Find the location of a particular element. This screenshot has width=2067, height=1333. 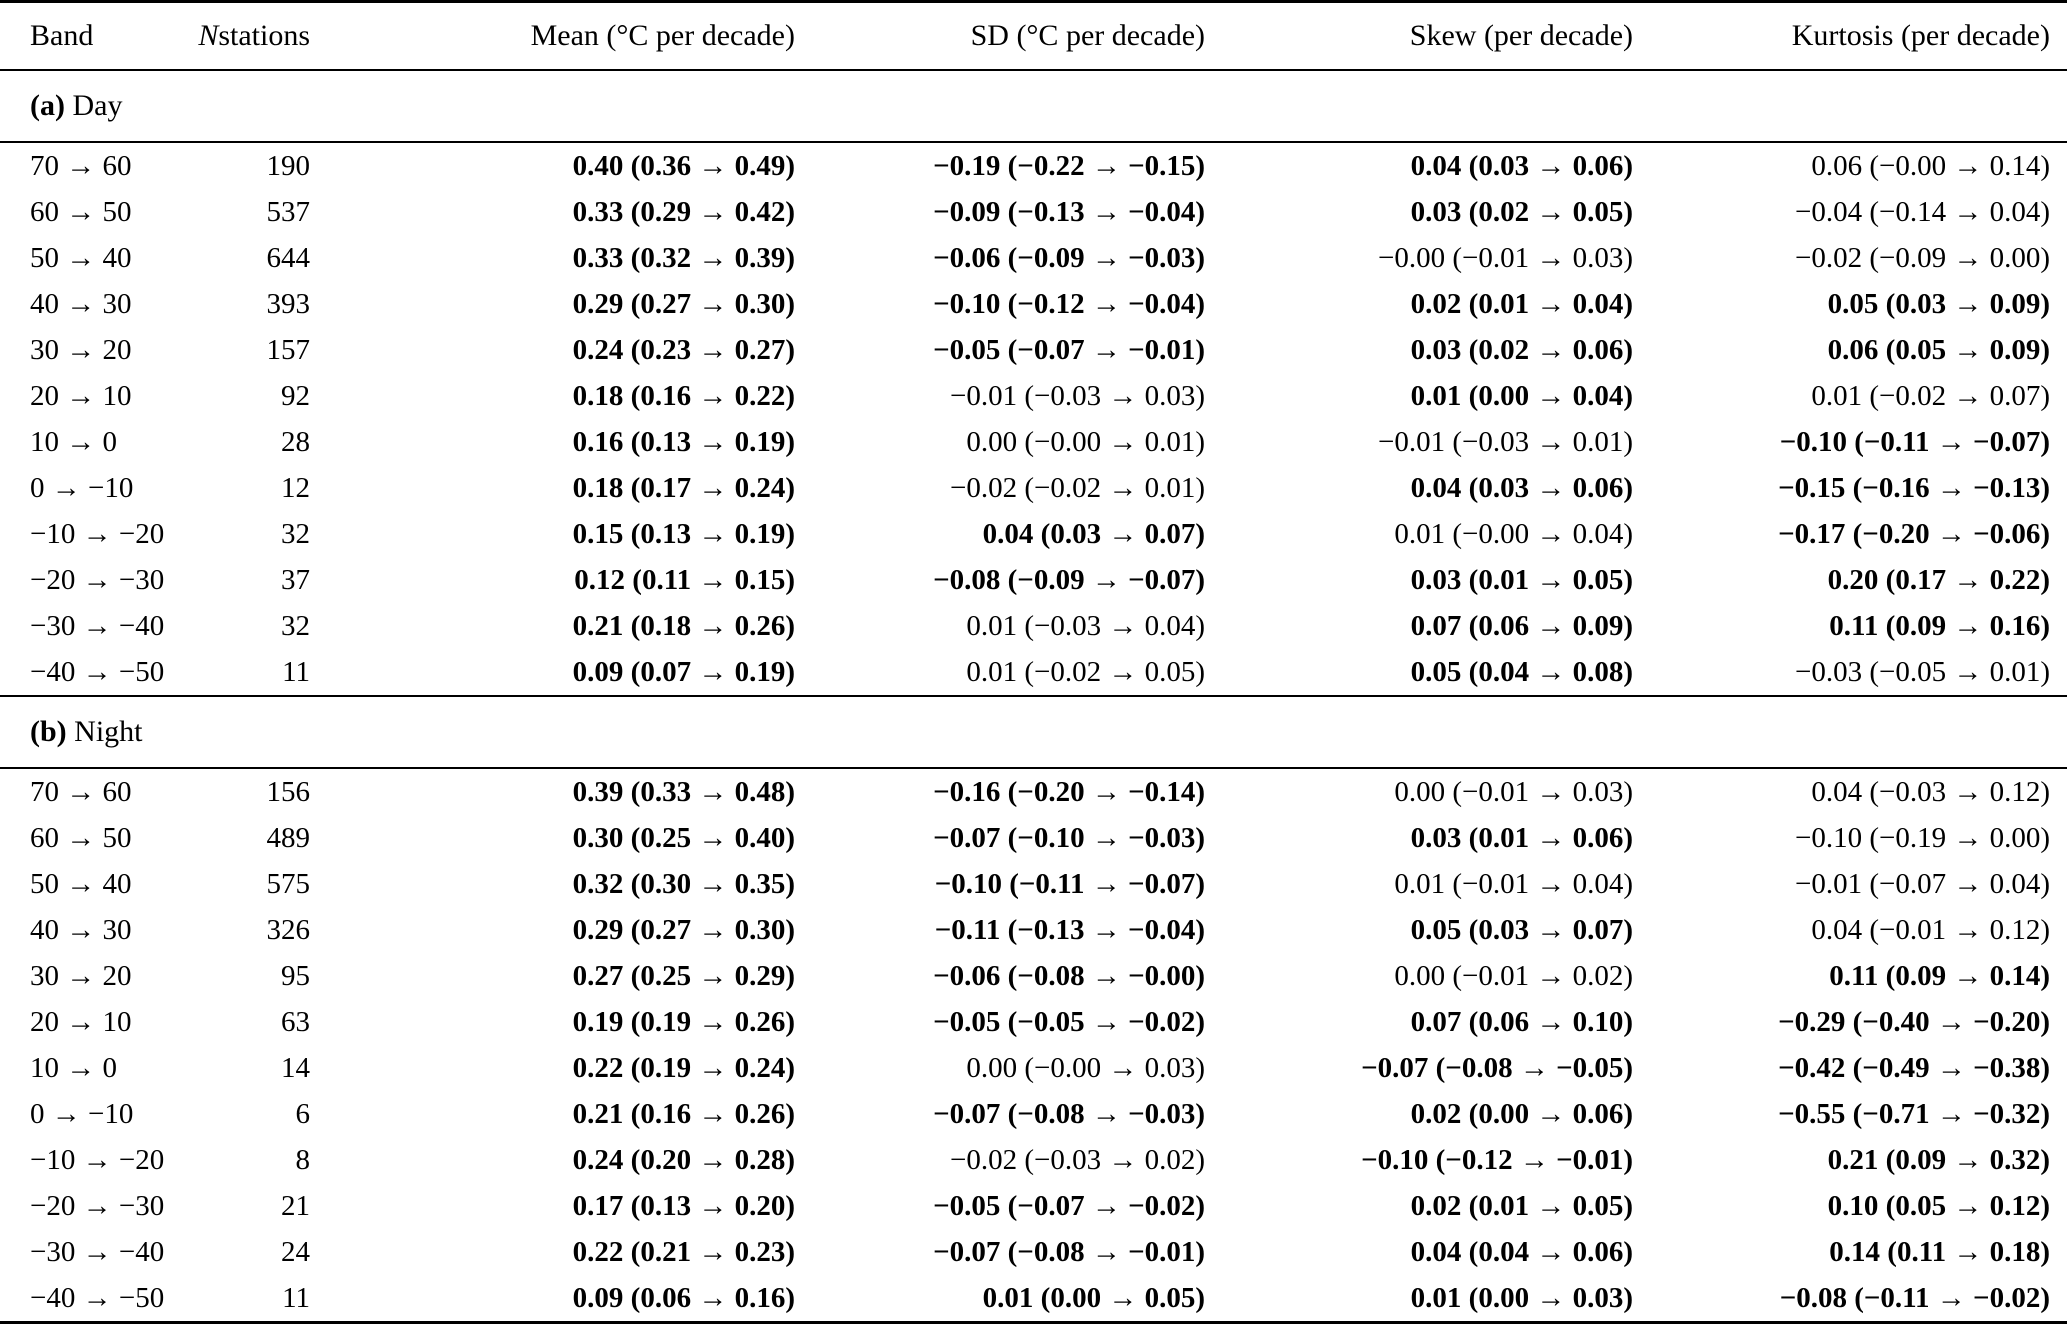

skew-cell: −0.10 (−0.12 → −0.01) is located at coordinates (1497, 1159).